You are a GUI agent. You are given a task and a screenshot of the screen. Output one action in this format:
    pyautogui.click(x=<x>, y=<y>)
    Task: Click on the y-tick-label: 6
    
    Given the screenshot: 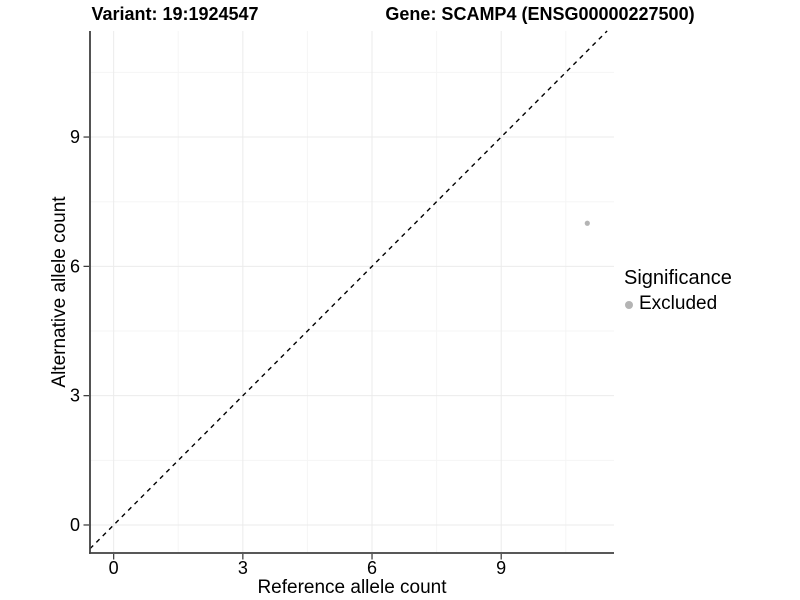 What is the action you would take?
    pyautogui.click(x=75, y=266)
    